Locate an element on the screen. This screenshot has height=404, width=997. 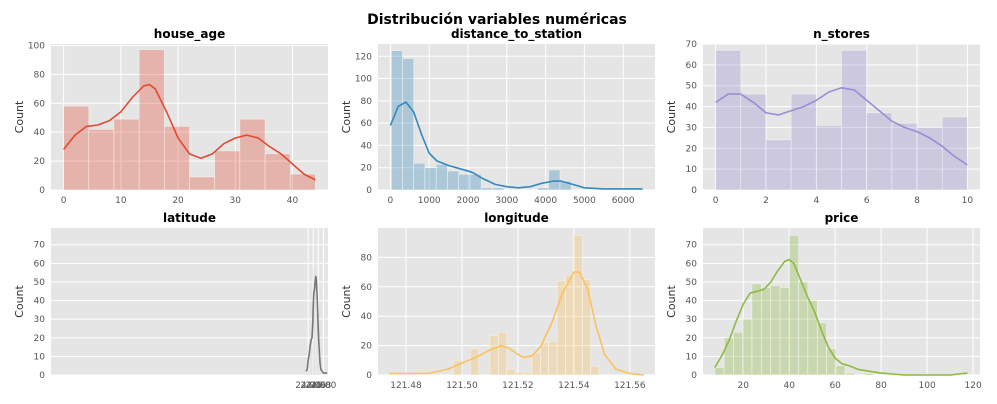
panel-n-stores: 0 2 4 6 8 10 0 10 20 30 40 50 60 70 n_stores Count is located at coordinates (822, 116).